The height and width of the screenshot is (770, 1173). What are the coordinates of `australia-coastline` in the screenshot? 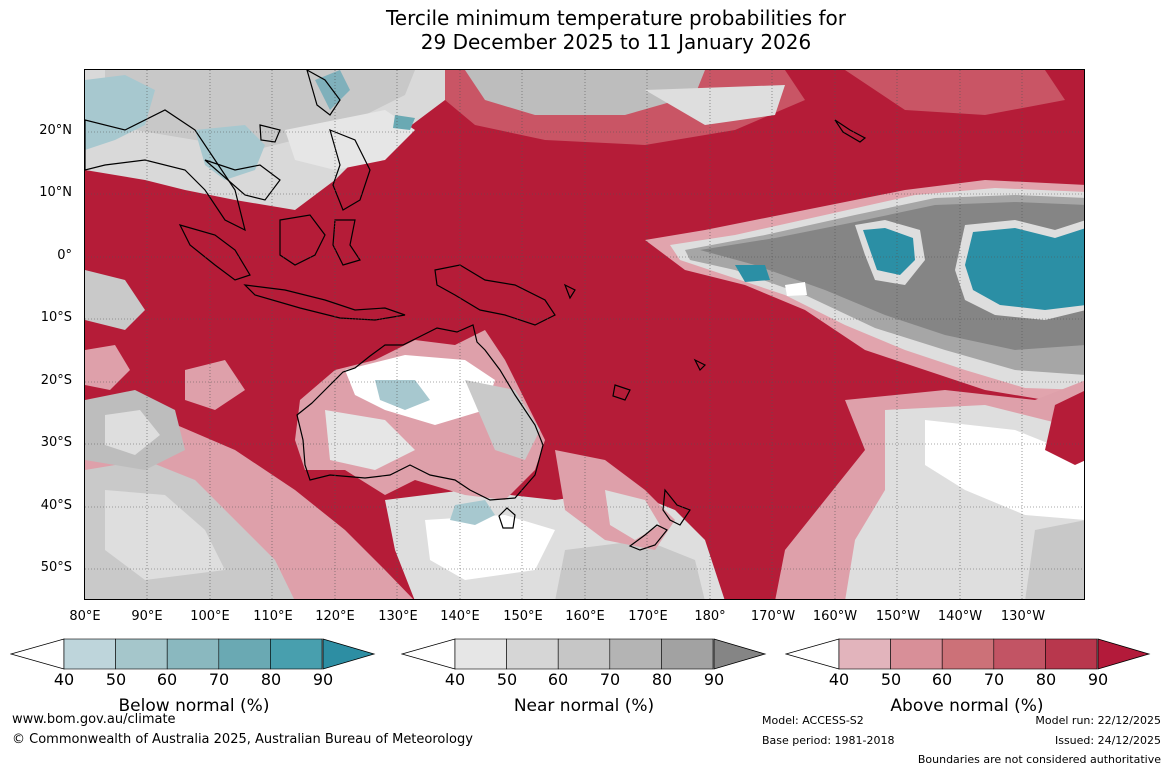 It's located at (420, 412).